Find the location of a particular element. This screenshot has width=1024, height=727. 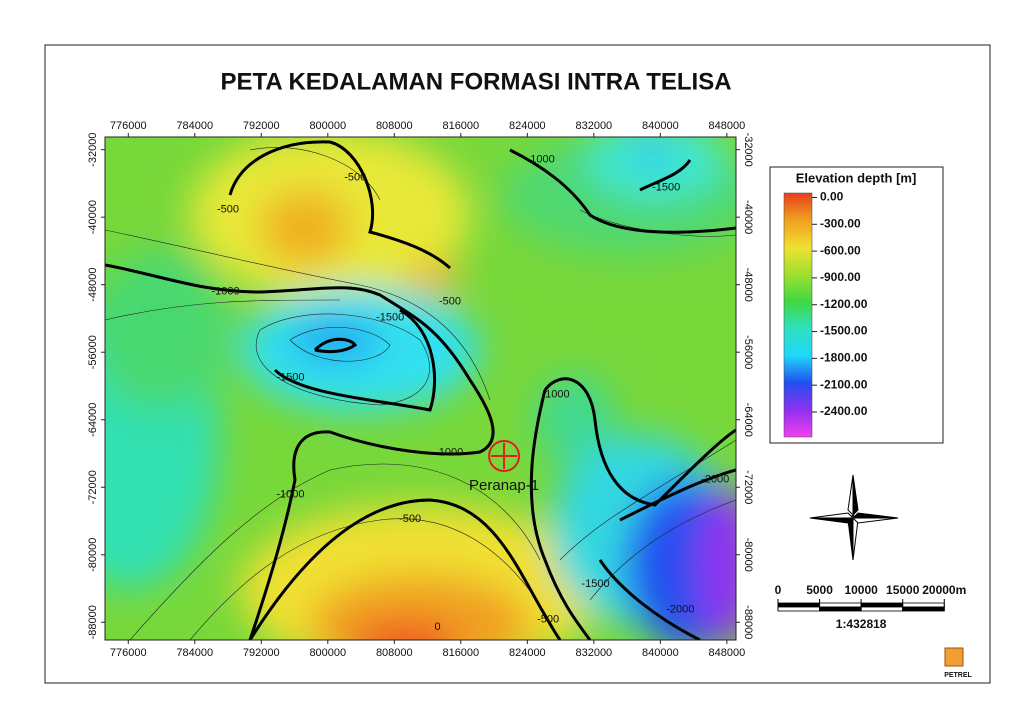

legend-label: -2400.00 is located at coordinates (844, 411).